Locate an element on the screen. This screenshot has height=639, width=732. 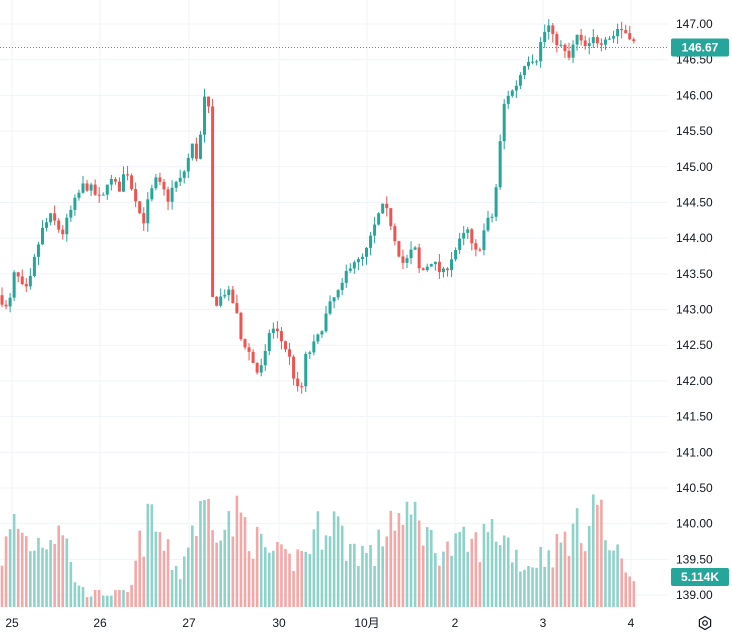
time-tick-label: 3 is located at coordinates (543, 623).